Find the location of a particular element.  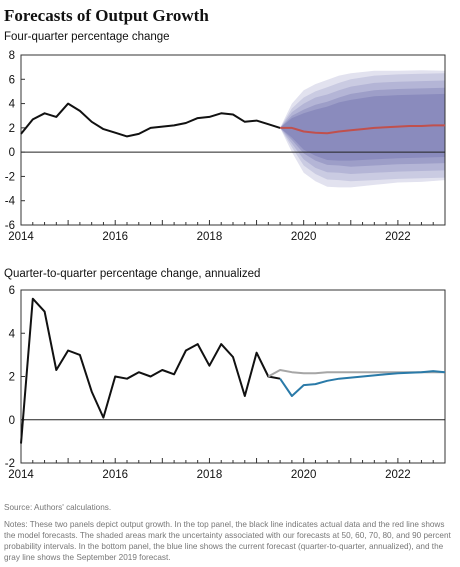

figure-title: Forecasts of Output Growth is located at coordinates (106, 15).